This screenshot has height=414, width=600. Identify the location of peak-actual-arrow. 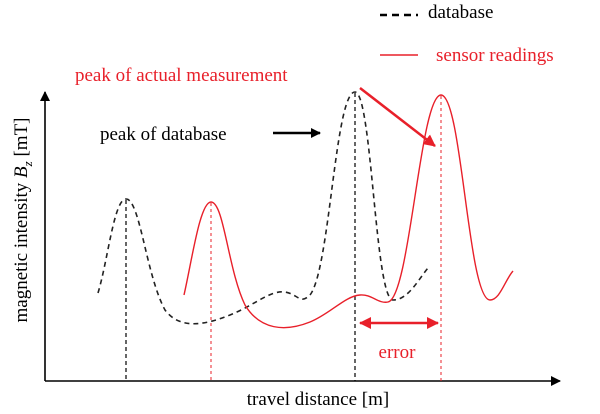
(397, 117).